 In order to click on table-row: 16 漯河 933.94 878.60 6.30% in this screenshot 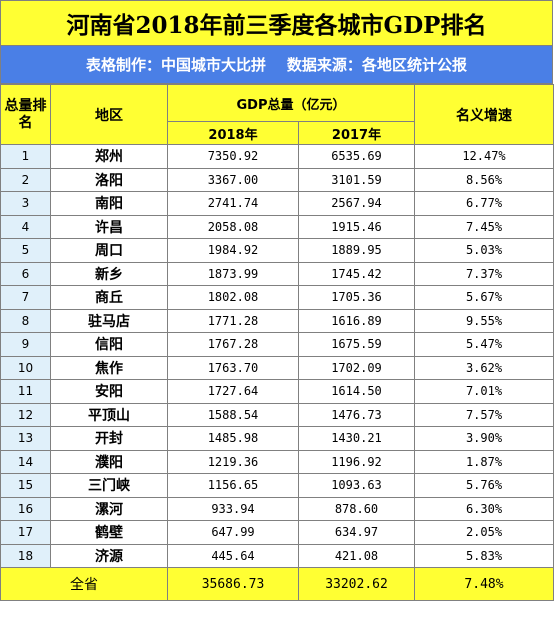, I will do `click(277, 508)`.